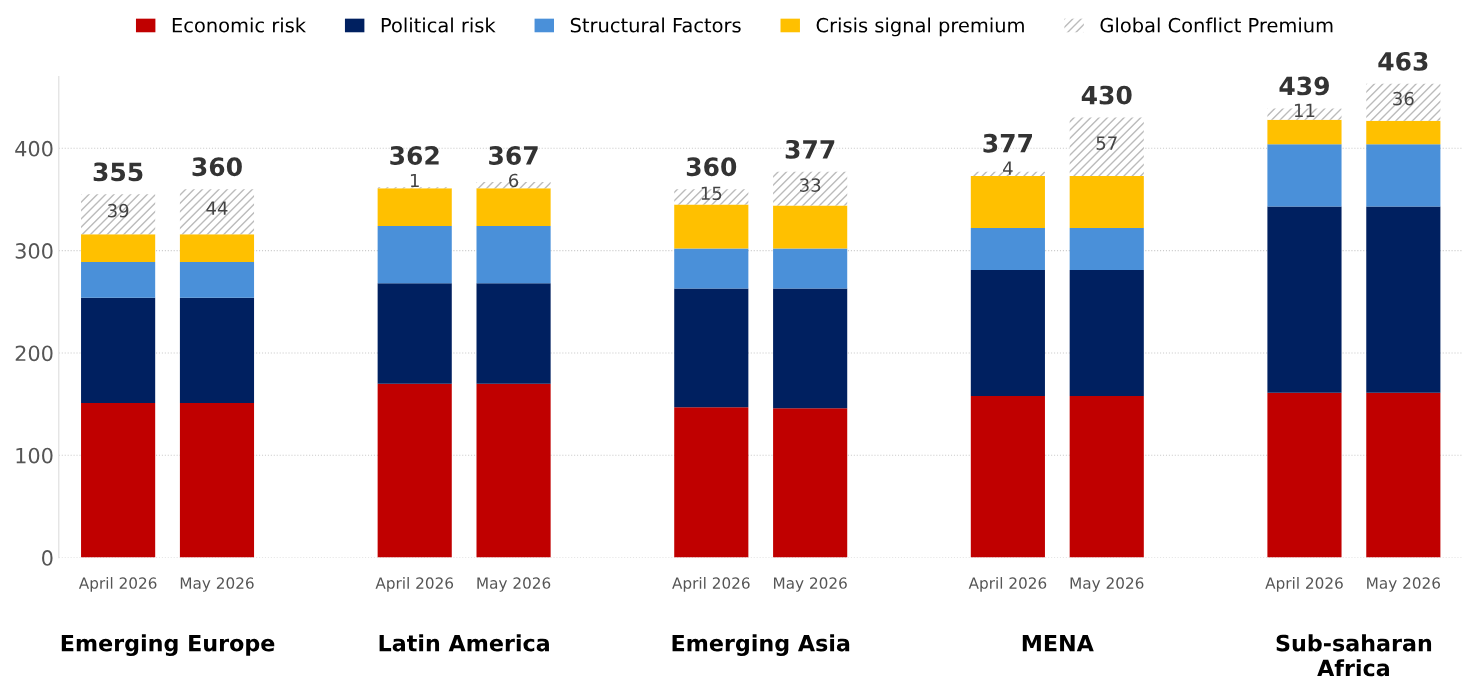  What do you see at coordinates (217, 208) in the screenshot?
I see `data-label: 44` at bounding box center [217, 208].